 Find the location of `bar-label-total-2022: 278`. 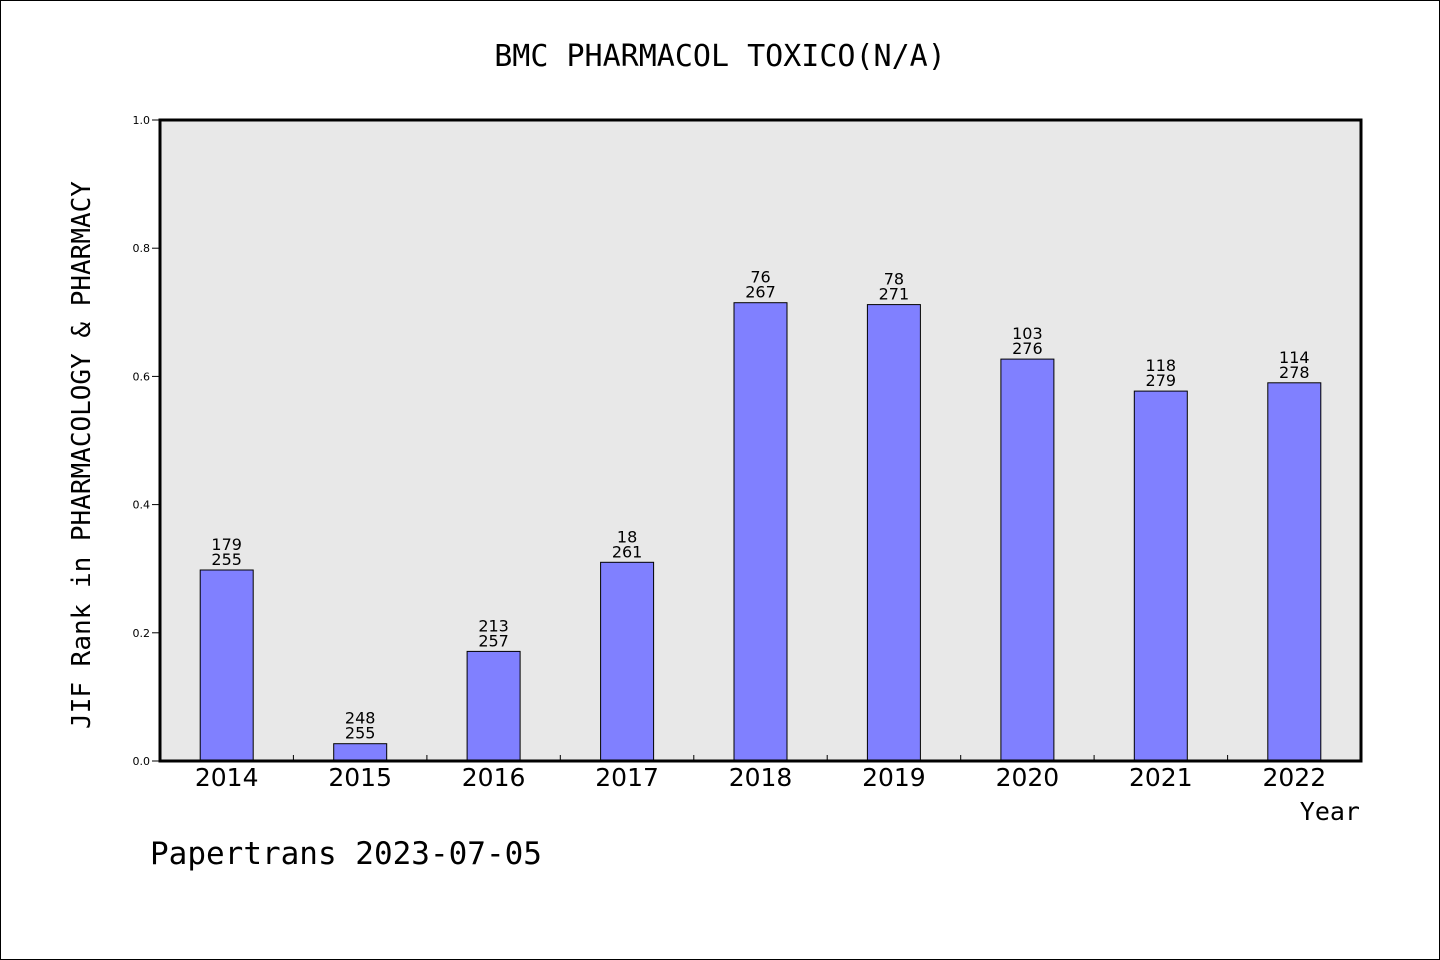

bar-label-total-2022: 278 is located at coordinates (1294, 372).